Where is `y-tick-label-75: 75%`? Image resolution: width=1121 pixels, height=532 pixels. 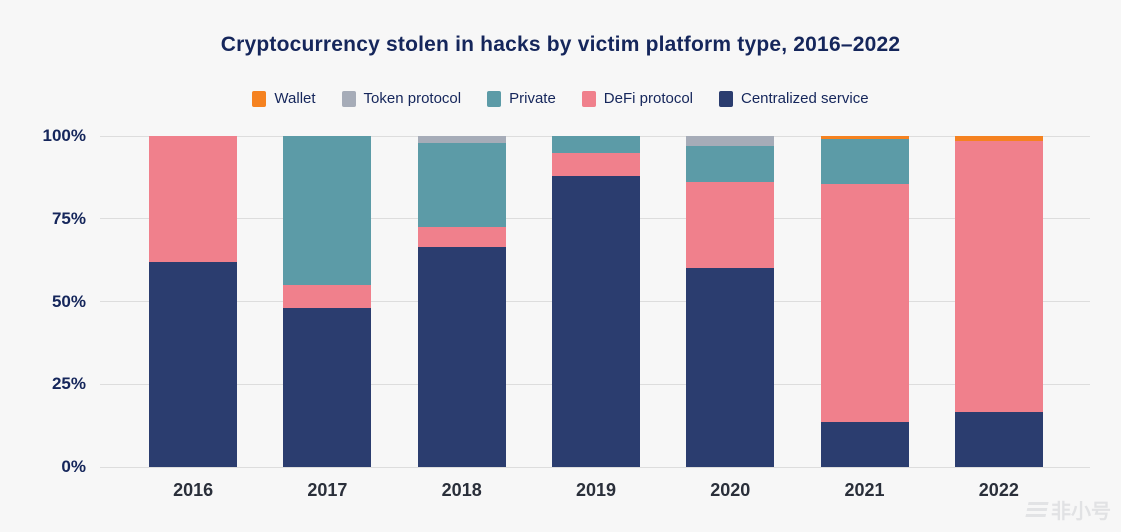
y-tick-label-75: 75% is located at coordinates (68, 218).